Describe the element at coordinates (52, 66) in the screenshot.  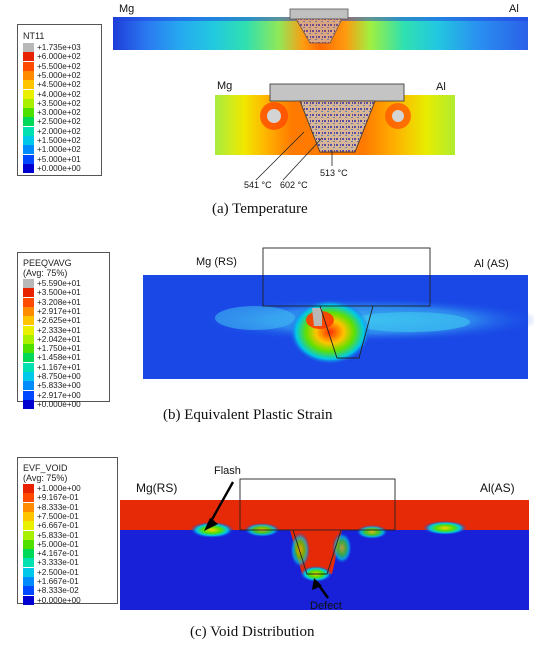
I see `legend-entry: +5.500e+02` at that location.